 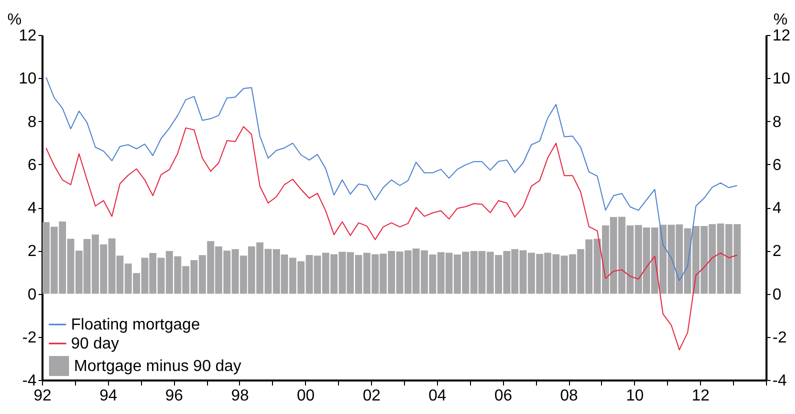 I want to click on x-tick-label: 94, so click(x=108, y=396).